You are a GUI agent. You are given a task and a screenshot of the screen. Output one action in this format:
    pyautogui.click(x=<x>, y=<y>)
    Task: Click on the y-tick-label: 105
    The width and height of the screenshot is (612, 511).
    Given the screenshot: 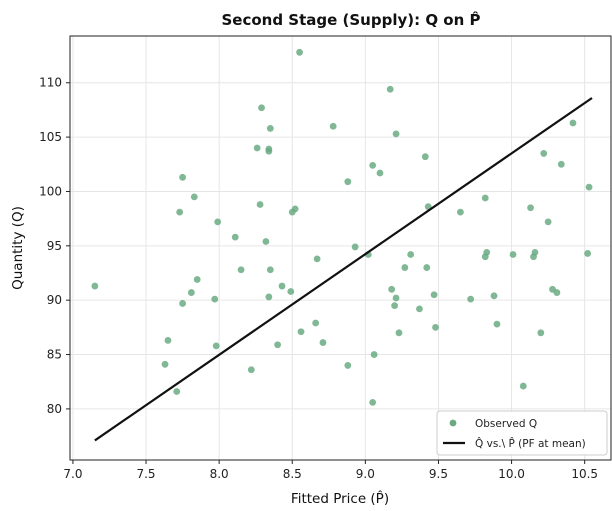 What is the action you would take?
    pyautogui.click(x=50, y=137)
    